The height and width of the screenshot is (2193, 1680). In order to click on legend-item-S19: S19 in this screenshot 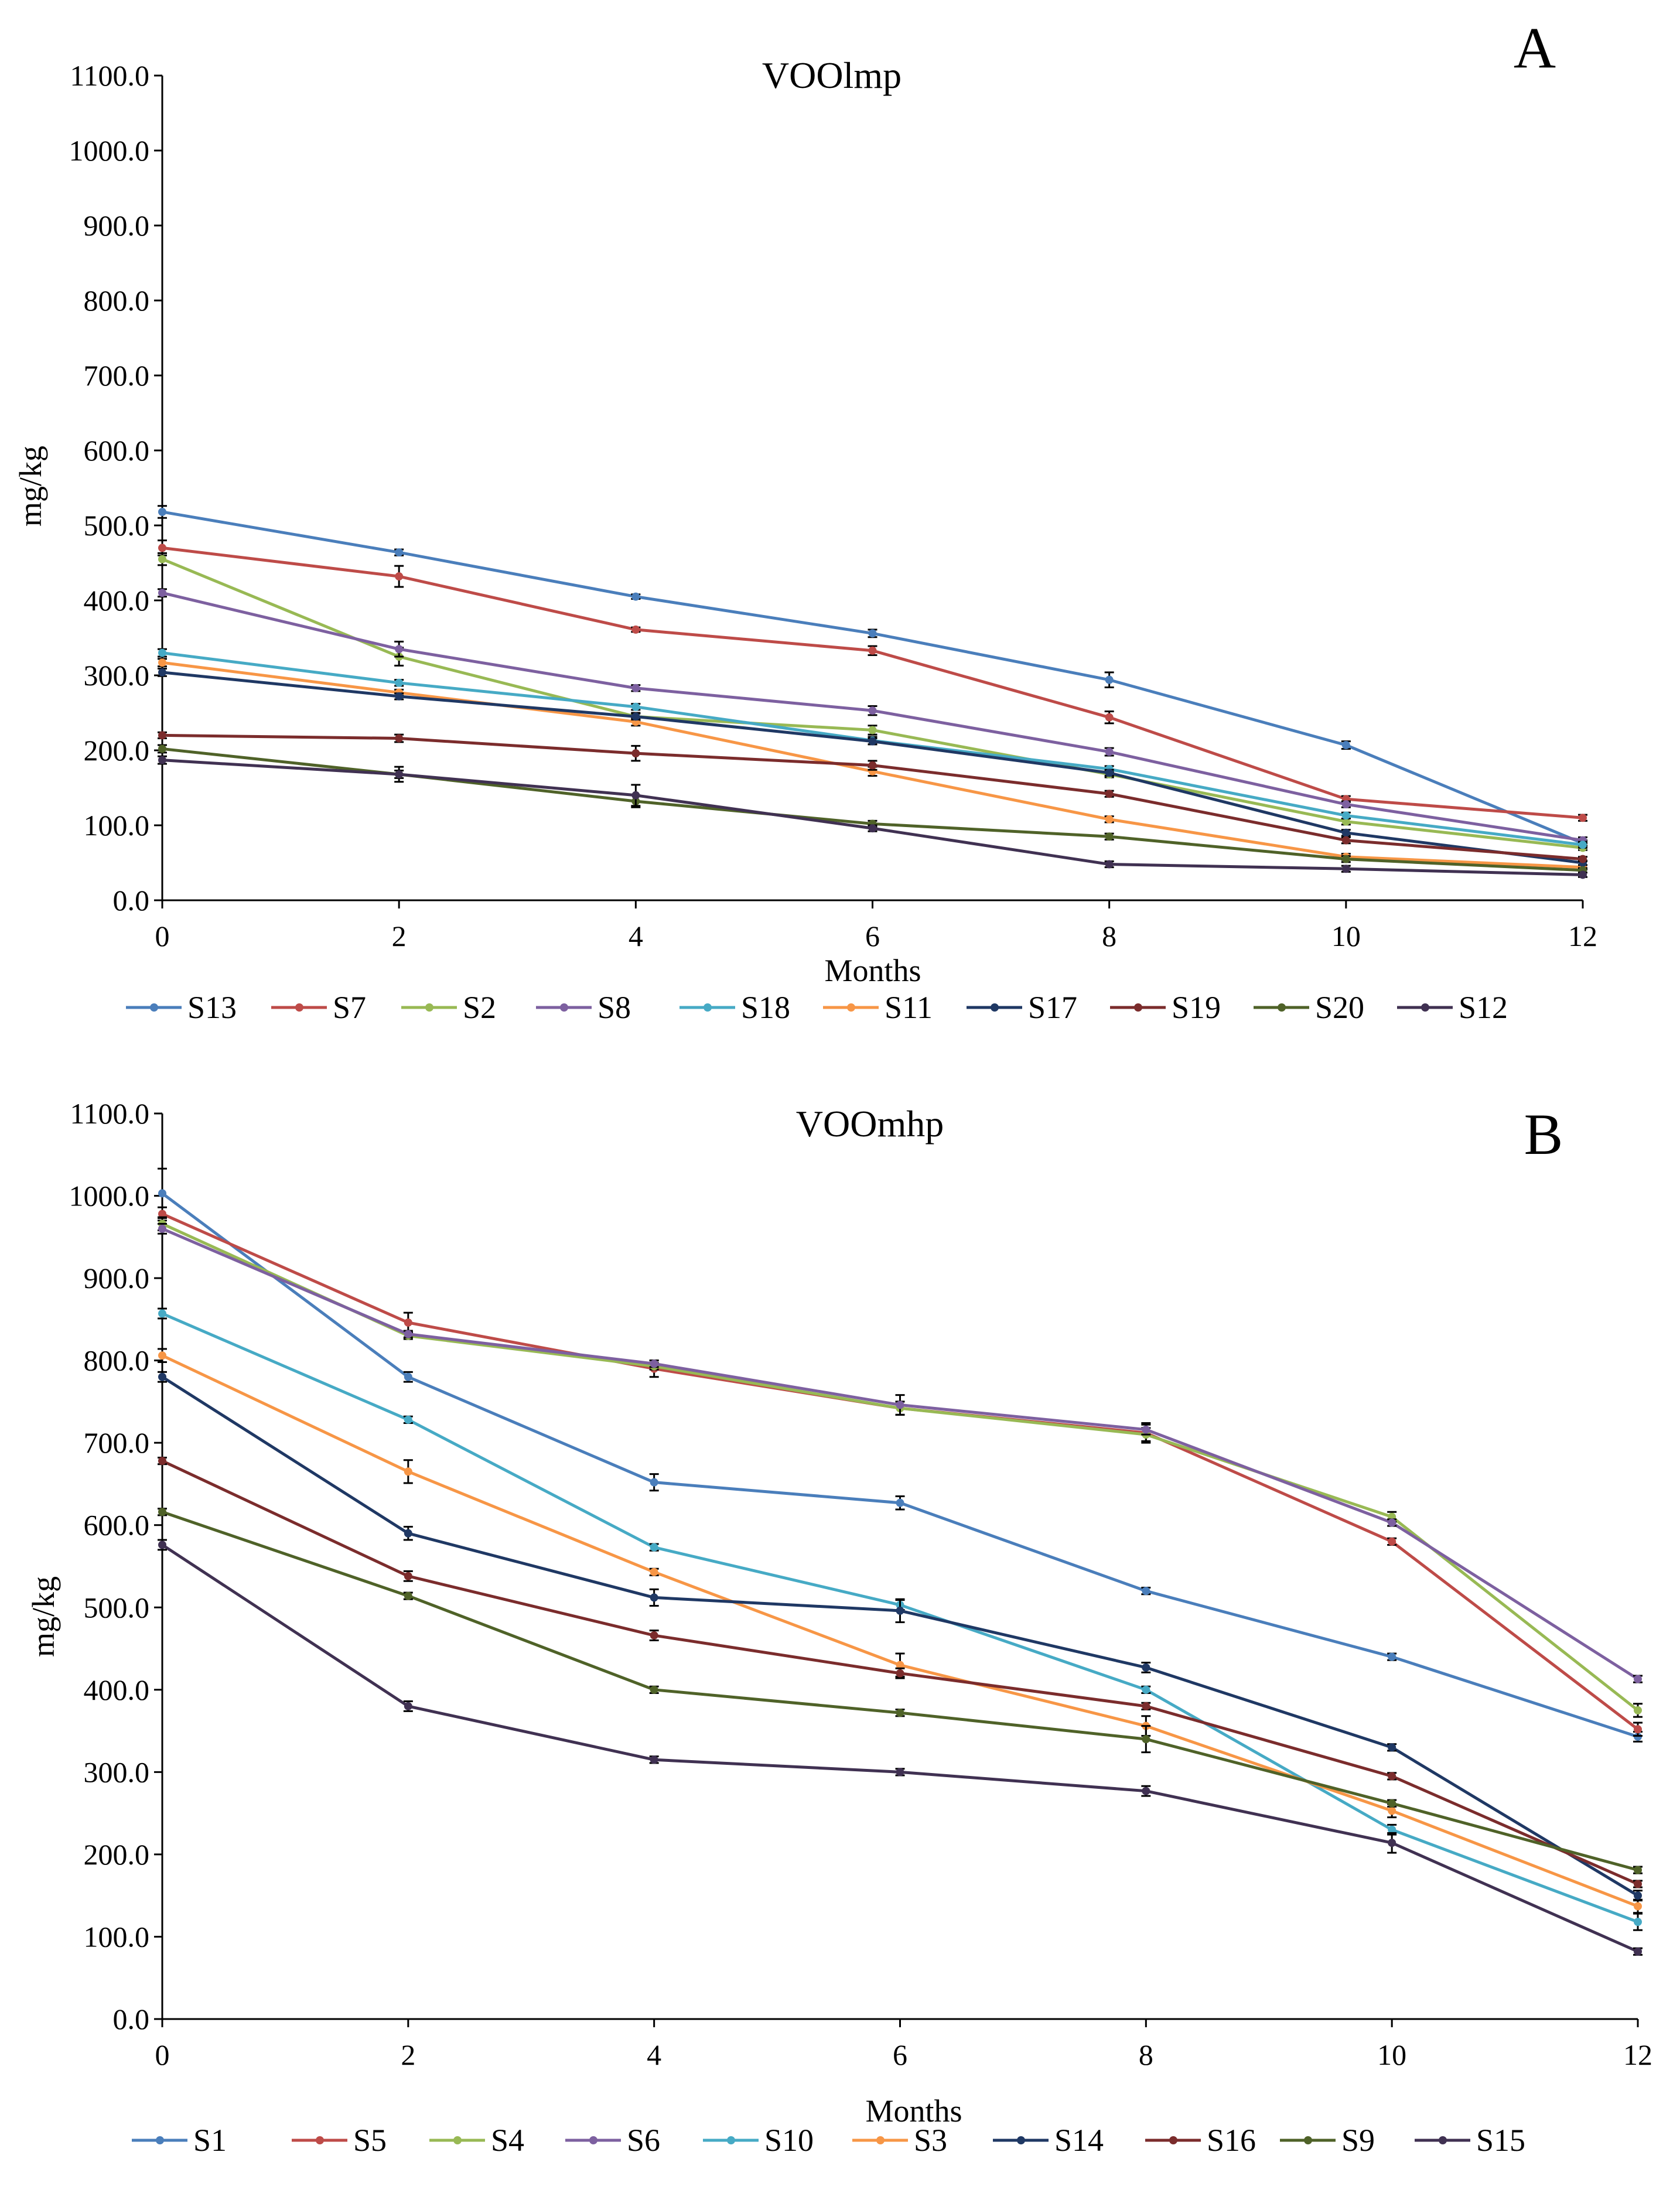, I will do `click(1165, 1007)`.